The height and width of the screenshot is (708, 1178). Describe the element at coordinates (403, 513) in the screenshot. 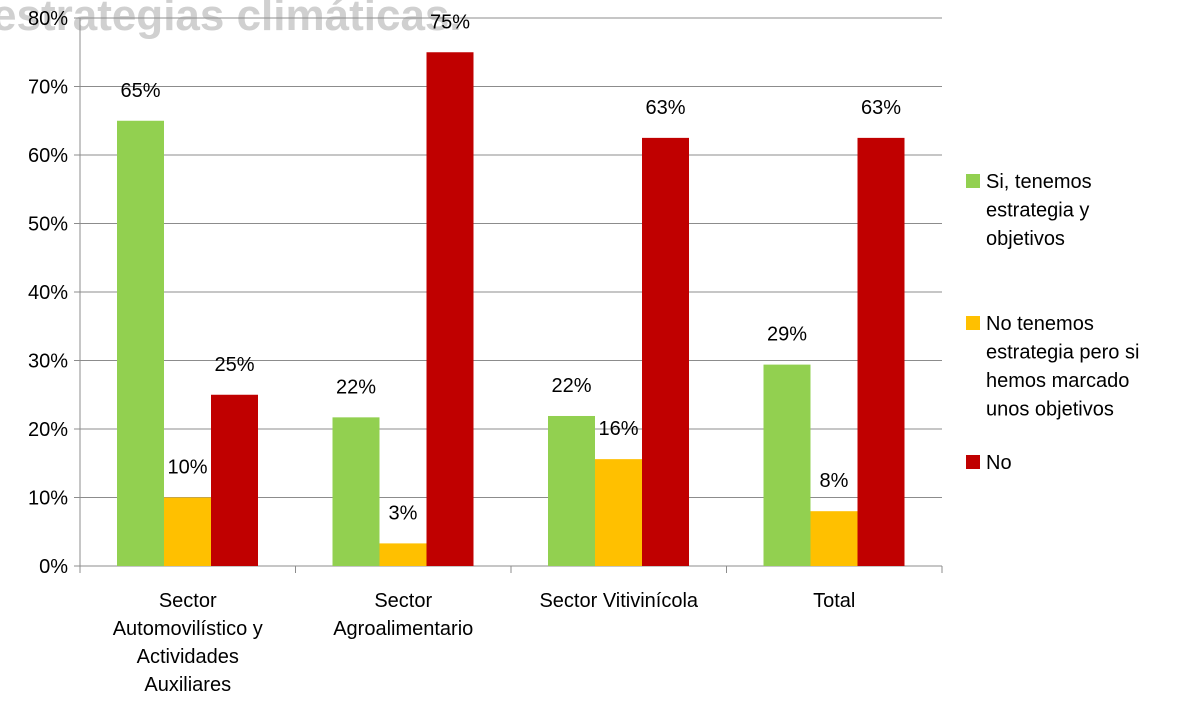

I see `data-label: 3%` at that location.